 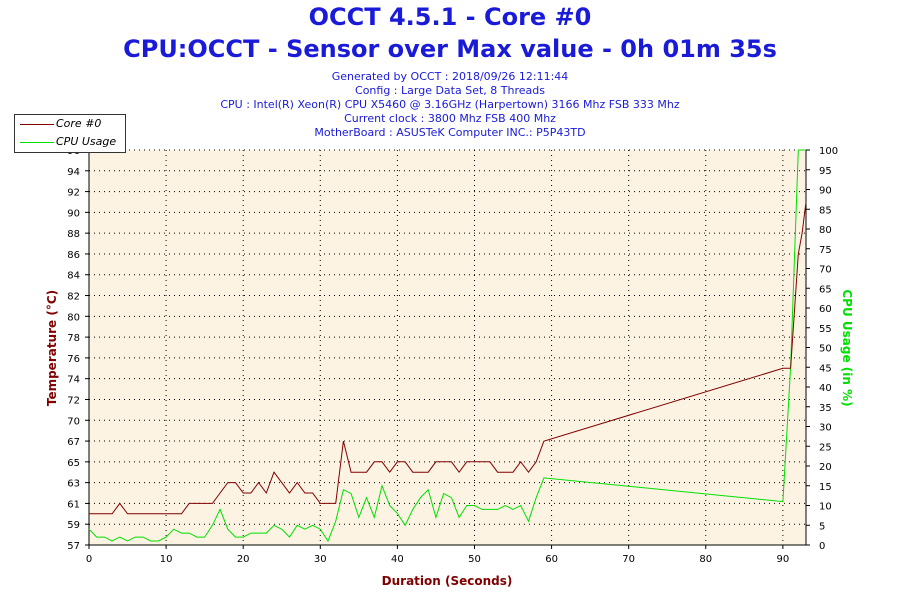 I want to click on y-tick-label-right: 75, so click(x=825, y=250).